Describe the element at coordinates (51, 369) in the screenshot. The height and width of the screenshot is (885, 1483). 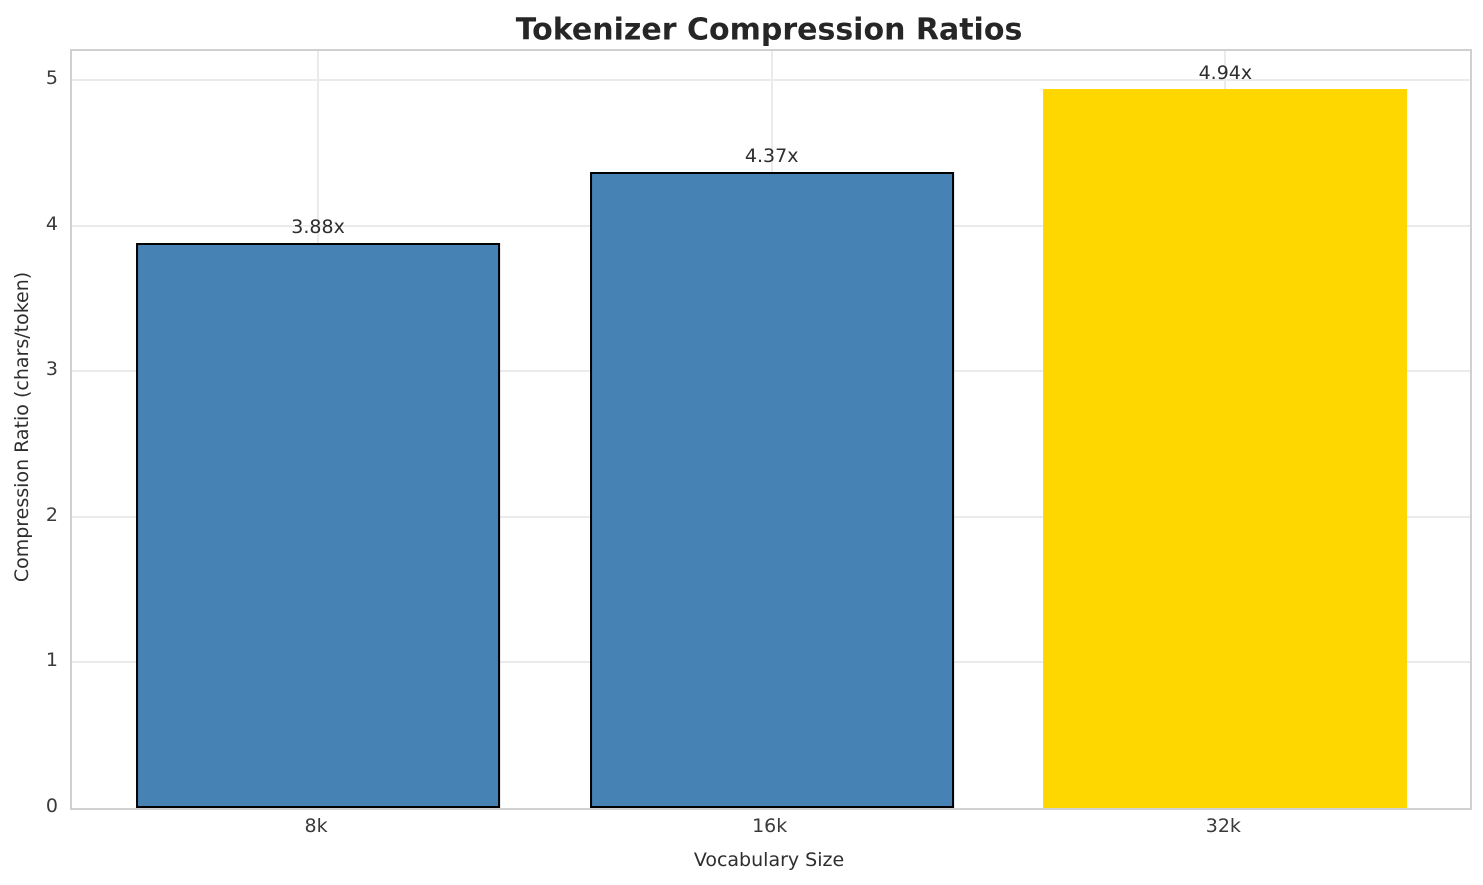
I see `y-tick-label: 3` at that location.